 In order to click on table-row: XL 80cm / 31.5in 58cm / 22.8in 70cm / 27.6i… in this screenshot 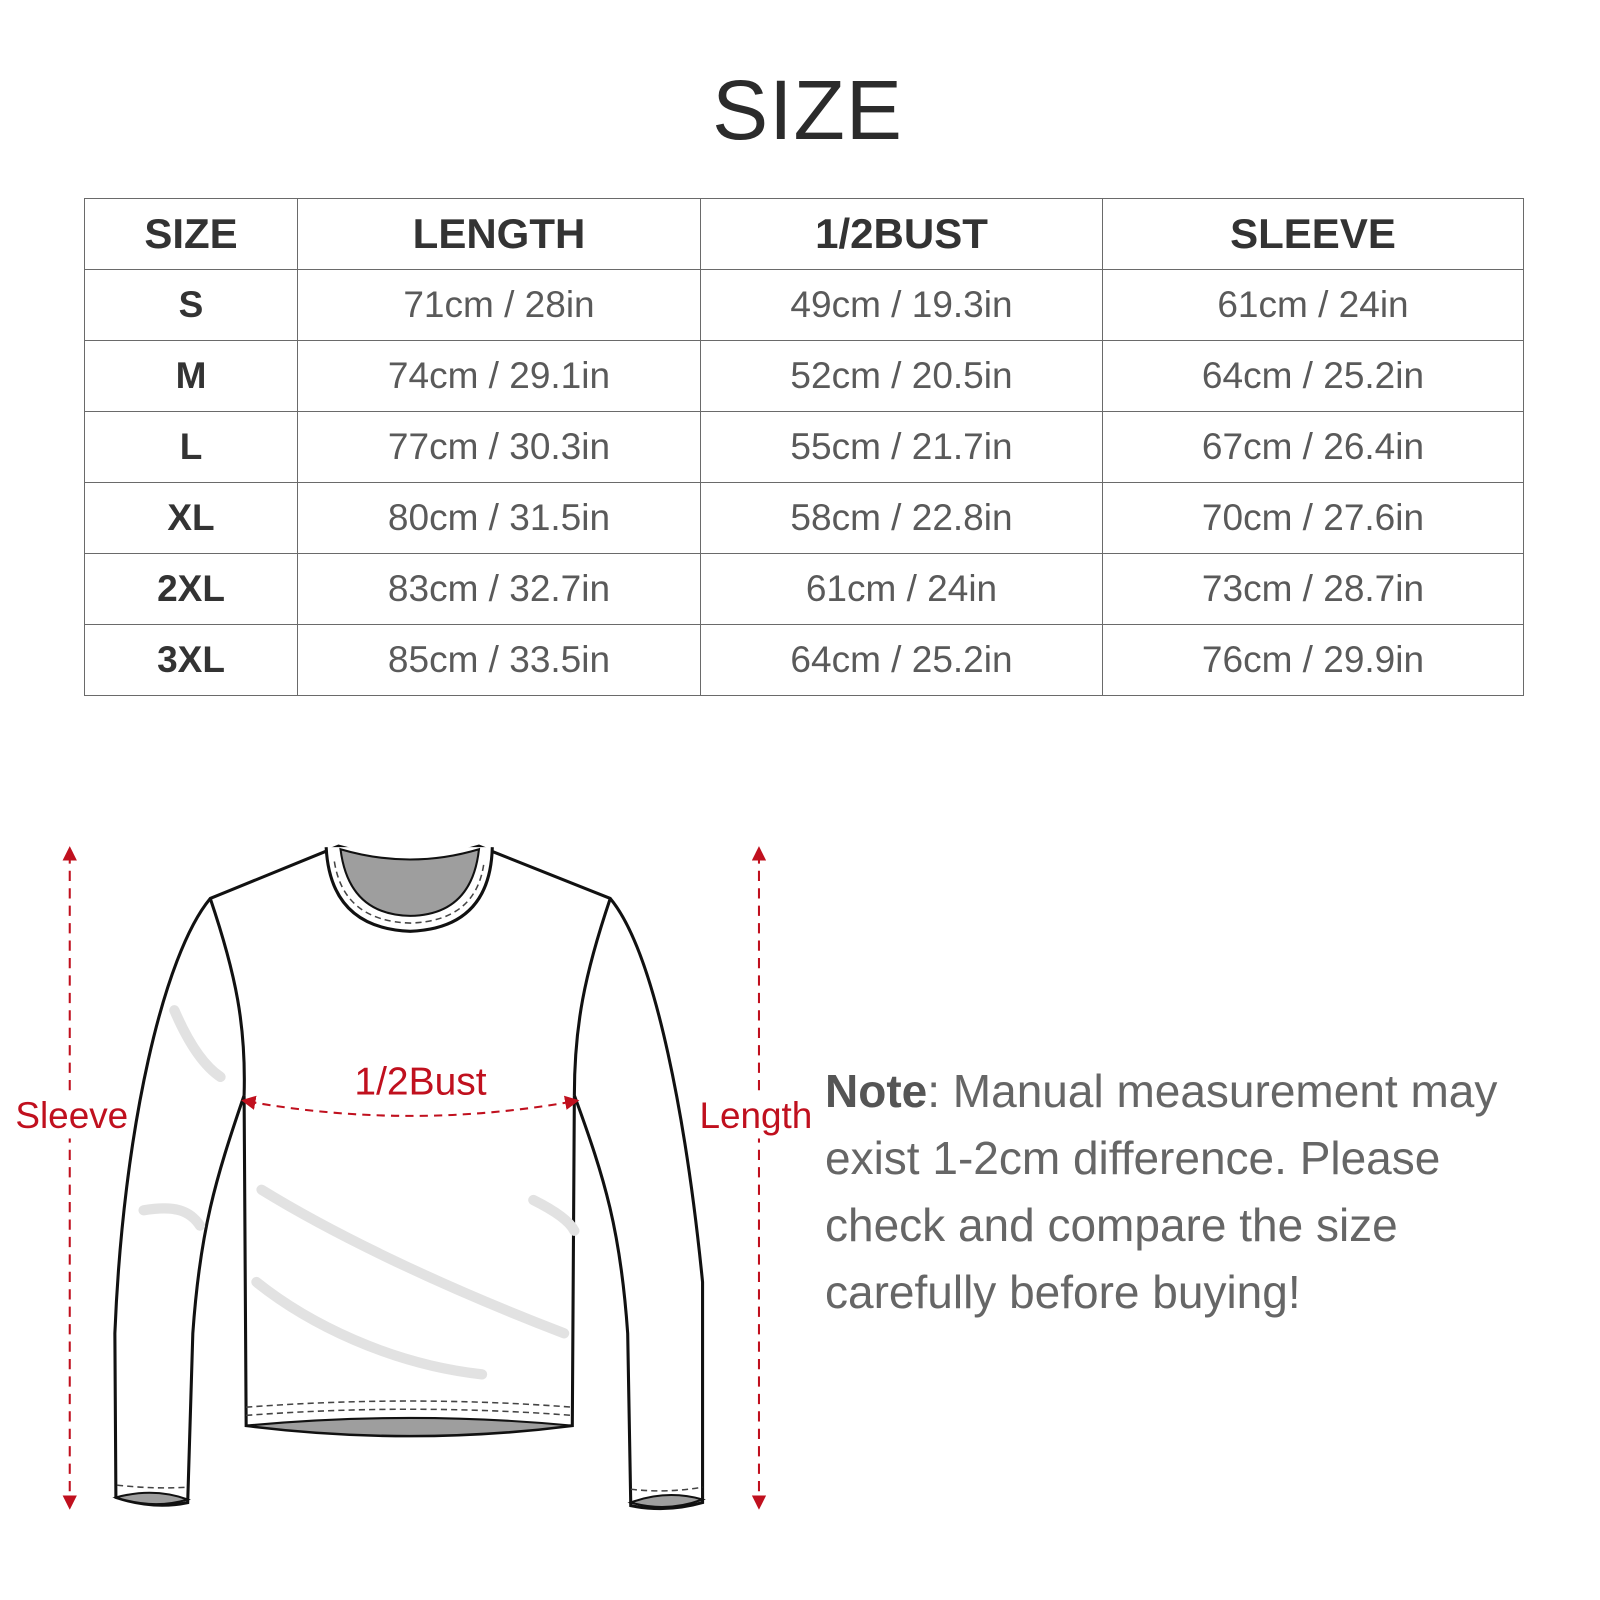, I will do `click(804, 518)`.